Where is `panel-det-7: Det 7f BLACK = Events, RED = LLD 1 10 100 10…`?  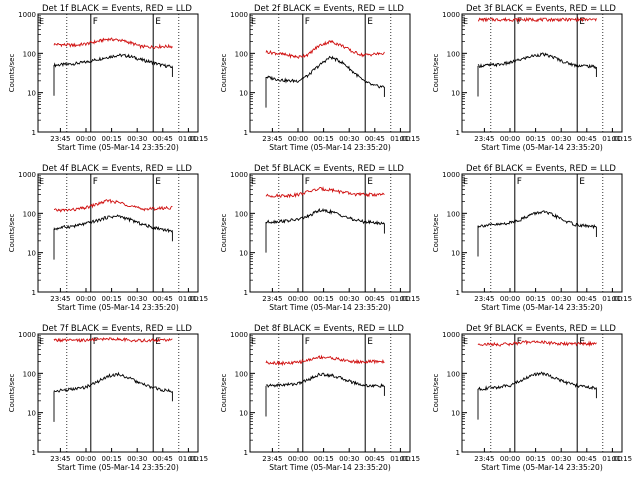
panel-det-7: Det 7f BLACK = Events, RED = LLD 1 10 100 10… is located at coordinates (108, 398).